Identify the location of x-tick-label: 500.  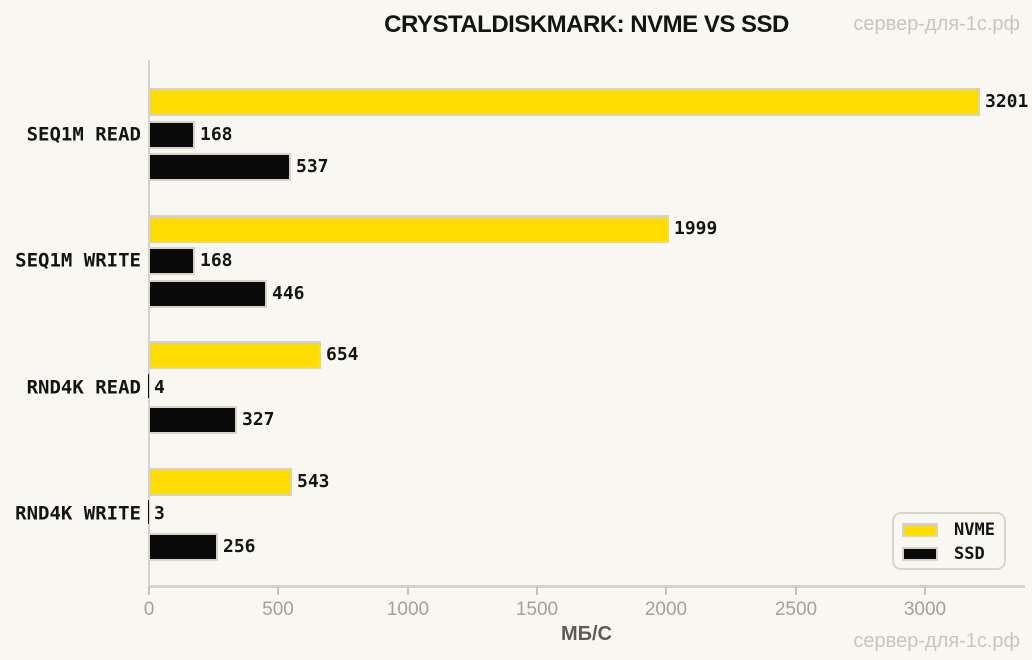
(278, 609).